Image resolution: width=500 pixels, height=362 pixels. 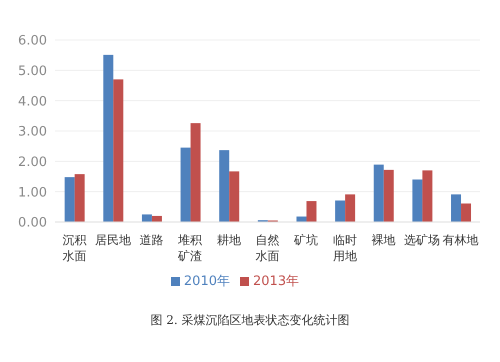 I want to click on legend-label: 2013年, so click(x=276, y=281).